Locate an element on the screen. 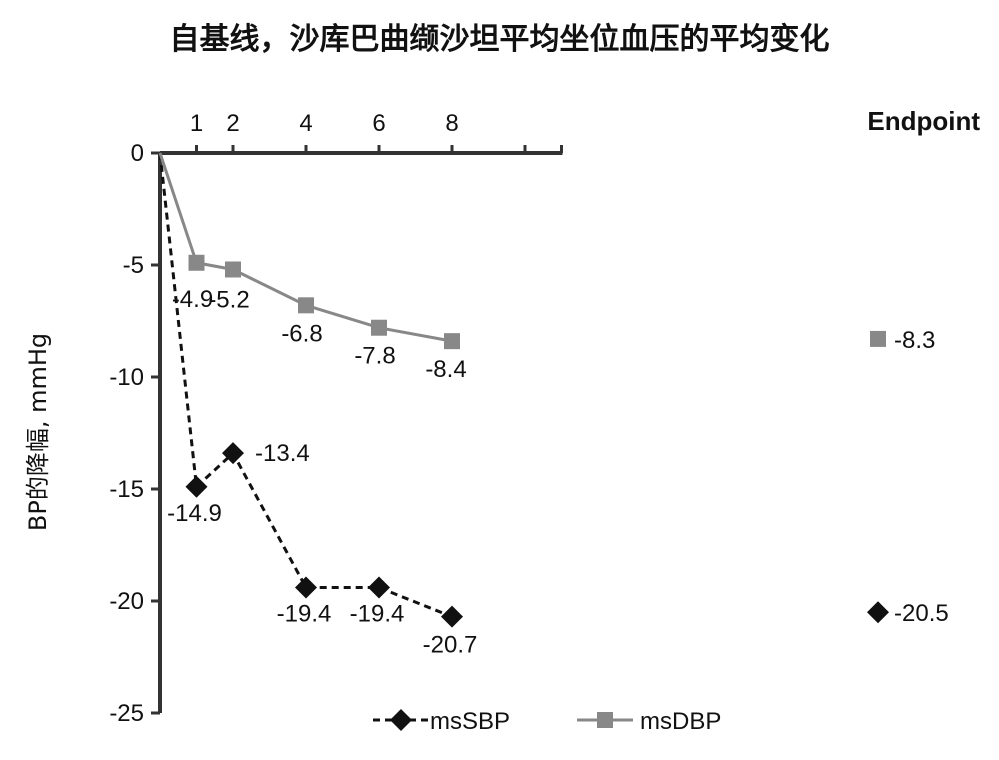  legend: msSBP msDBP is located at coordinates (547, 721).